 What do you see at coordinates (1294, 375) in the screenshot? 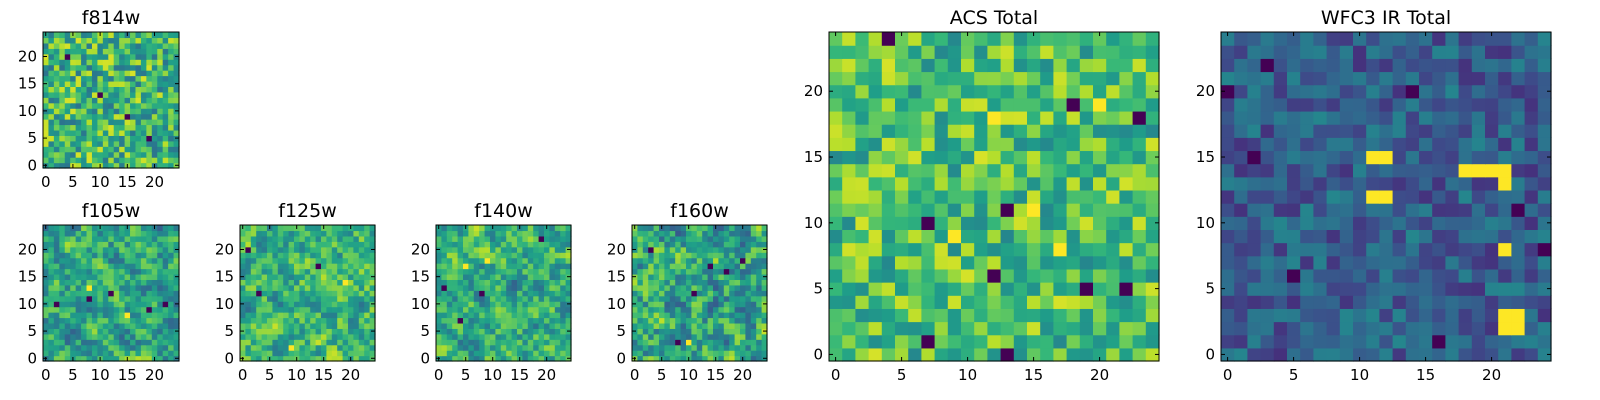
I see `x-tick-label: 5` at bounding box center [1294, 375].